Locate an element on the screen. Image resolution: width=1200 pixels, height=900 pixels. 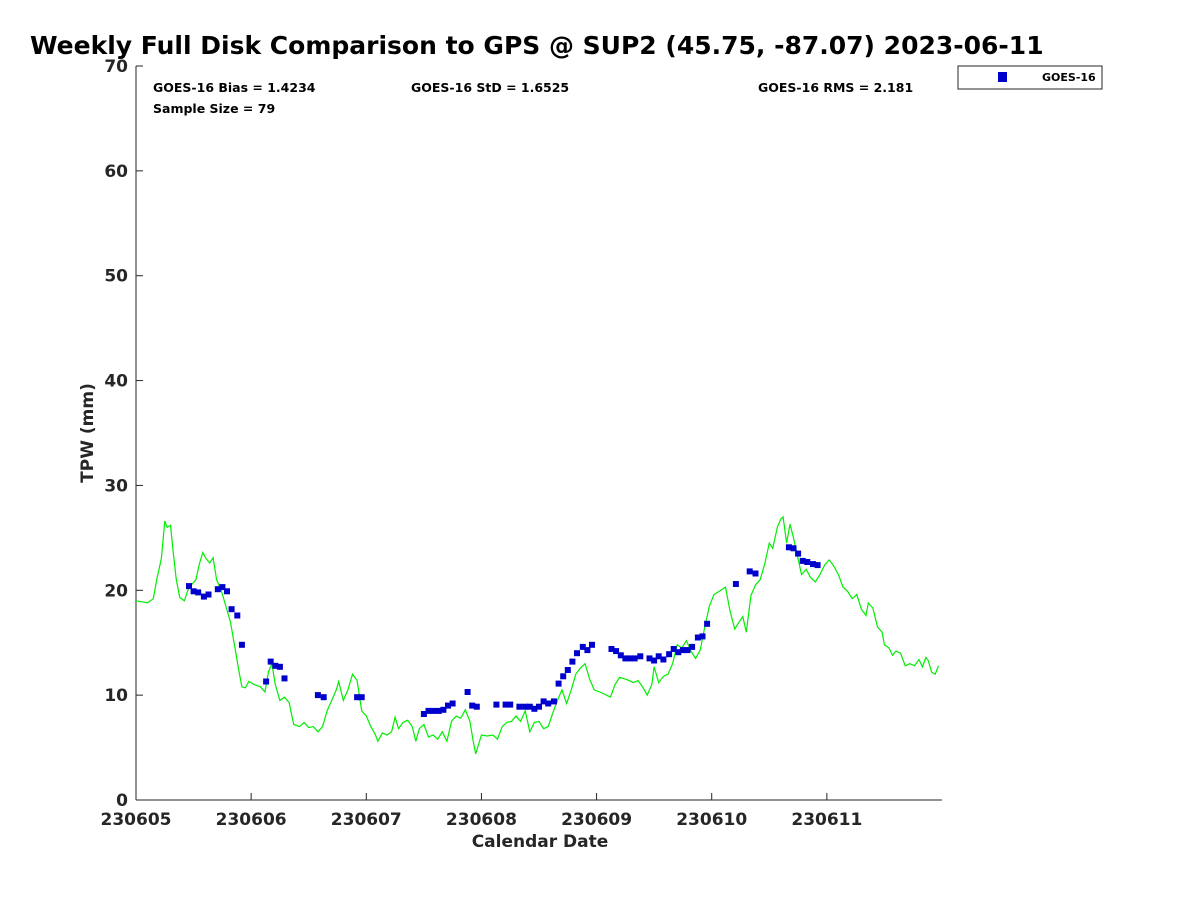
sample-size-annotation: Sample Size = 79 is located at coordinates (214, 108).